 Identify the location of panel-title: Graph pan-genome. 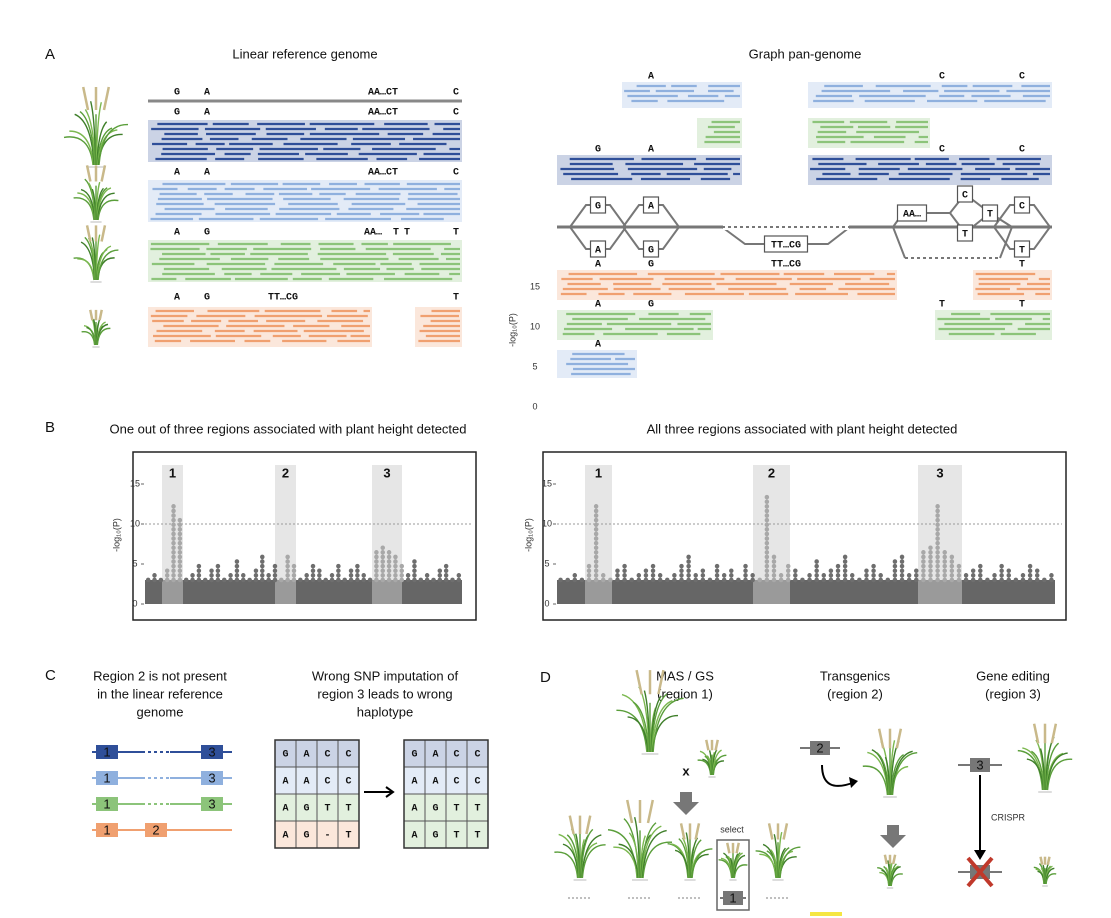
(805, 53).